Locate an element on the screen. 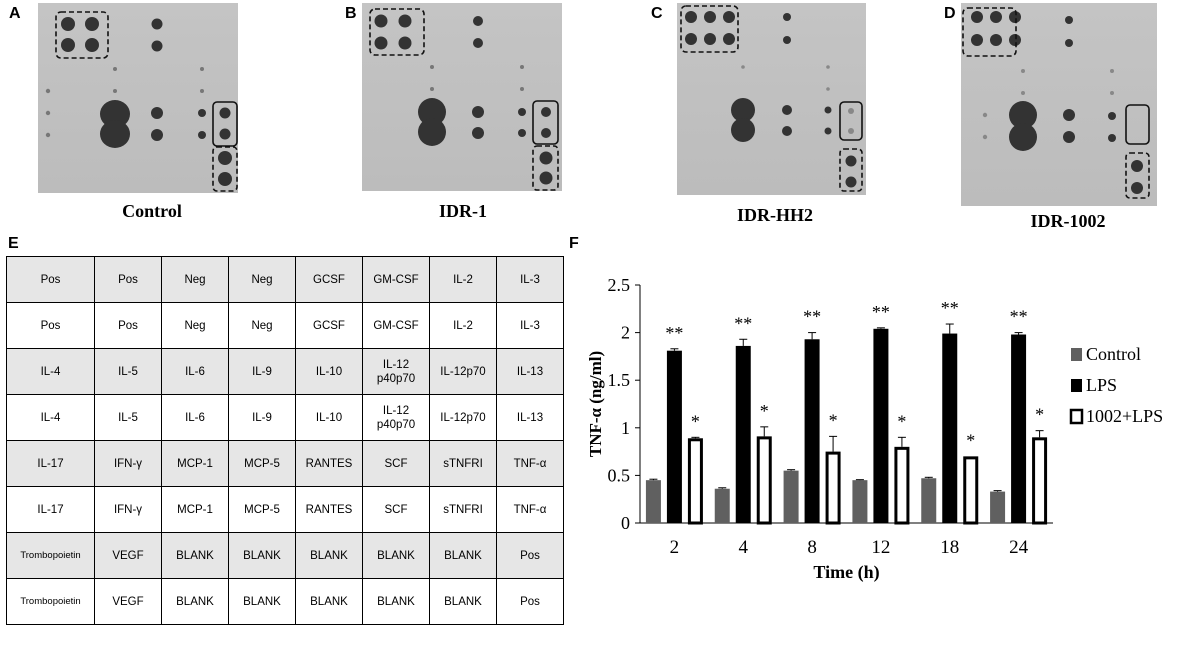 The height and width of the screenshot is (648, 1189). x-axis-label: Time (h) is located at coordinates (846, 572).